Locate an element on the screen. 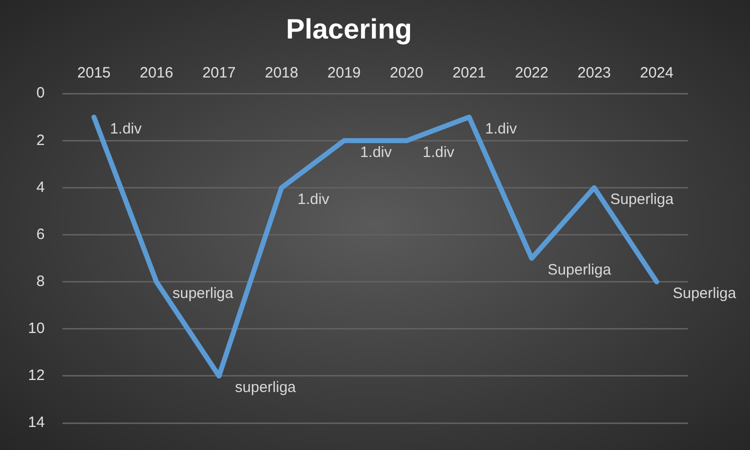  y-tick-label: 8 is located at coordinates (40, 281).